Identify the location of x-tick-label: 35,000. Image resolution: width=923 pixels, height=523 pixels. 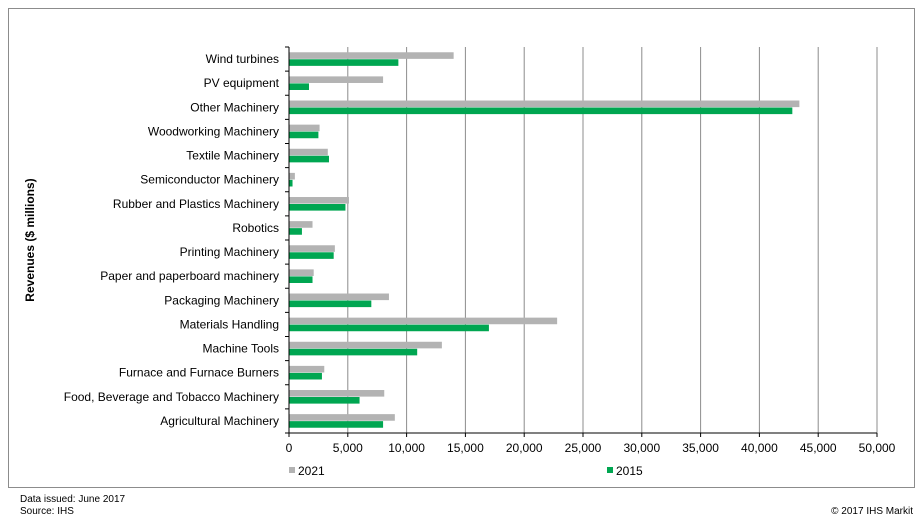
(700, 448).